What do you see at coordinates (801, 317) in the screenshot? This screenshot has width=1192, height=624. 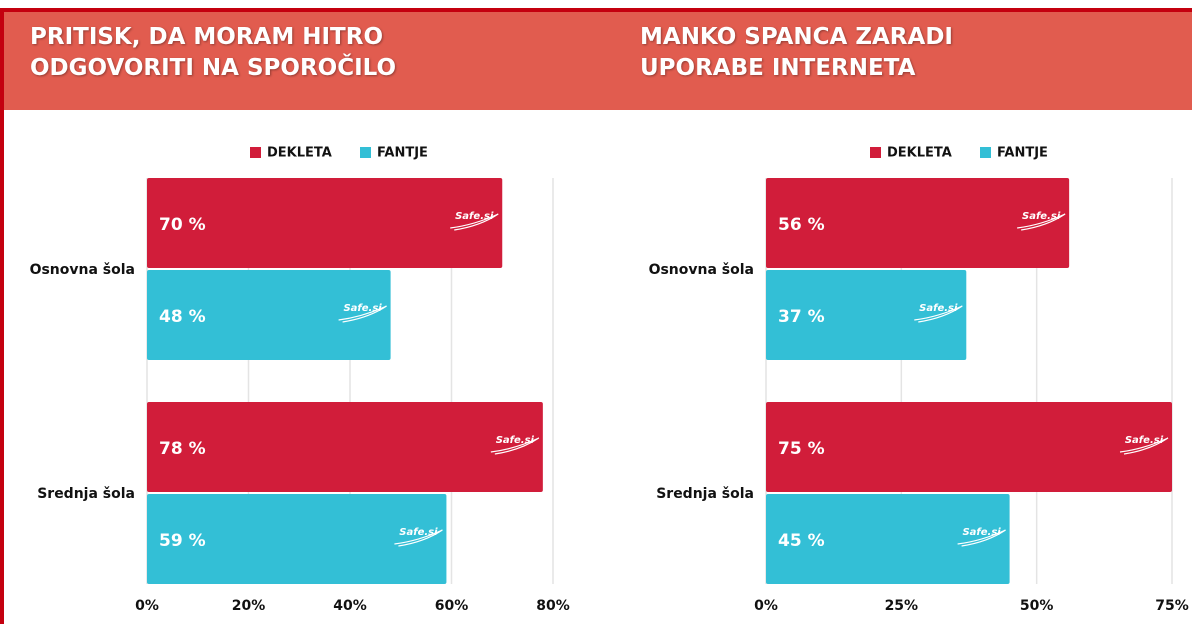 I see `data-label: 37 %` at bounding box center [801, 317].